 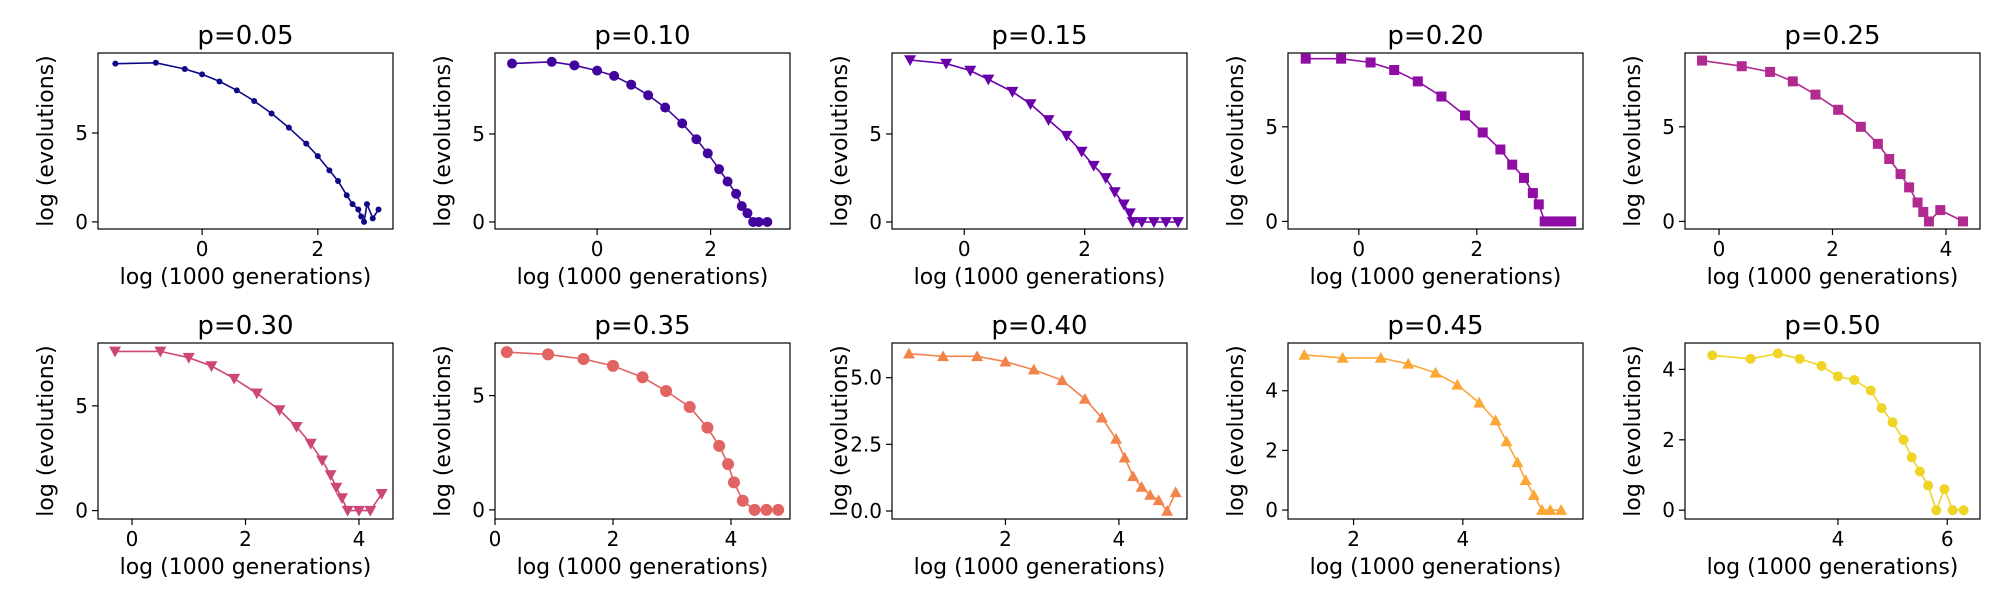 I want to click on y-tick-label: 2, so click(x=1668, y=440).